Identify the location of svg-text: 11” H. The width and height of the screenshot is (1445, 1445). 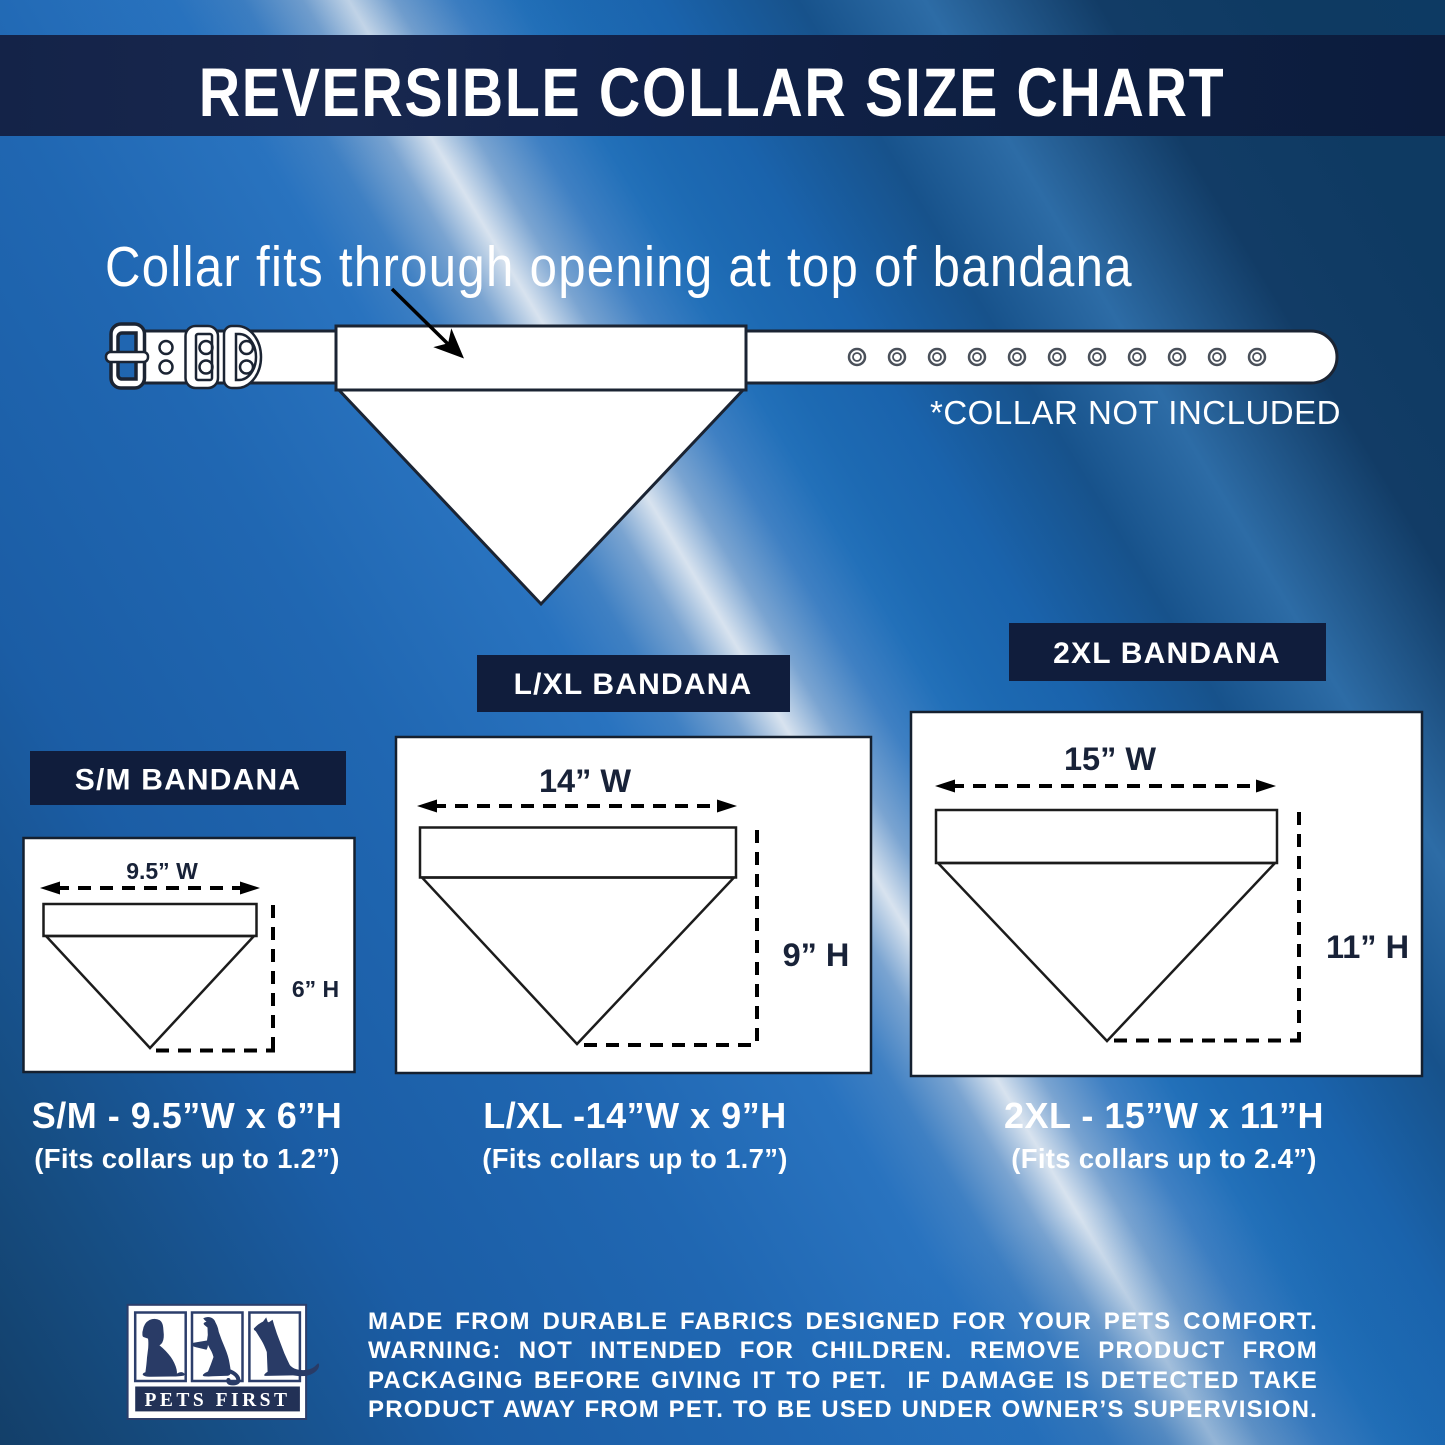
(1367, 947).